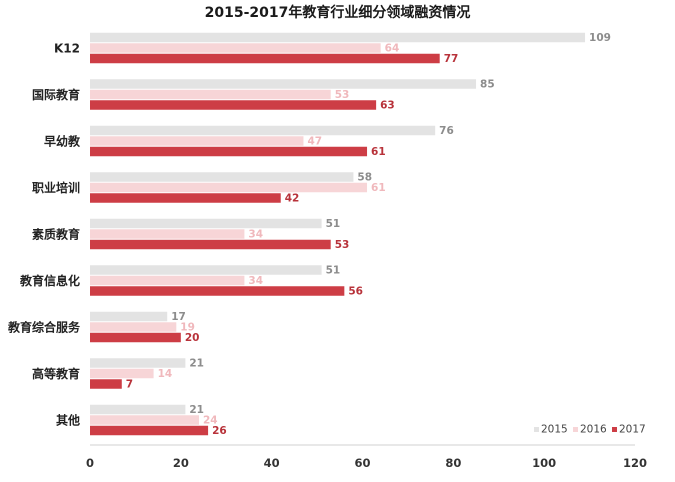  What do you see at coordinates (90, 463) in the screenshot?
I see `x-tick-label: 0` at bounding box center [90, 463].